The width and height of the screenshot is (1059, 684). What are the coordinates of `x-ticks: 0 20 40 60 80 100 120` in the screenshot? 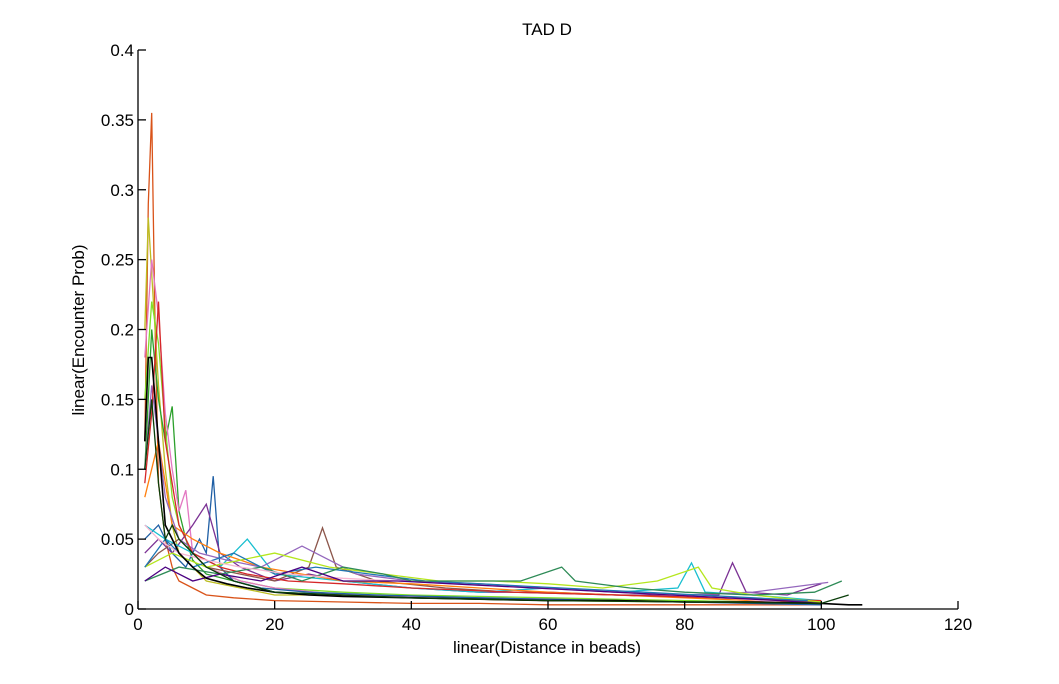 It's located at (552, 617).